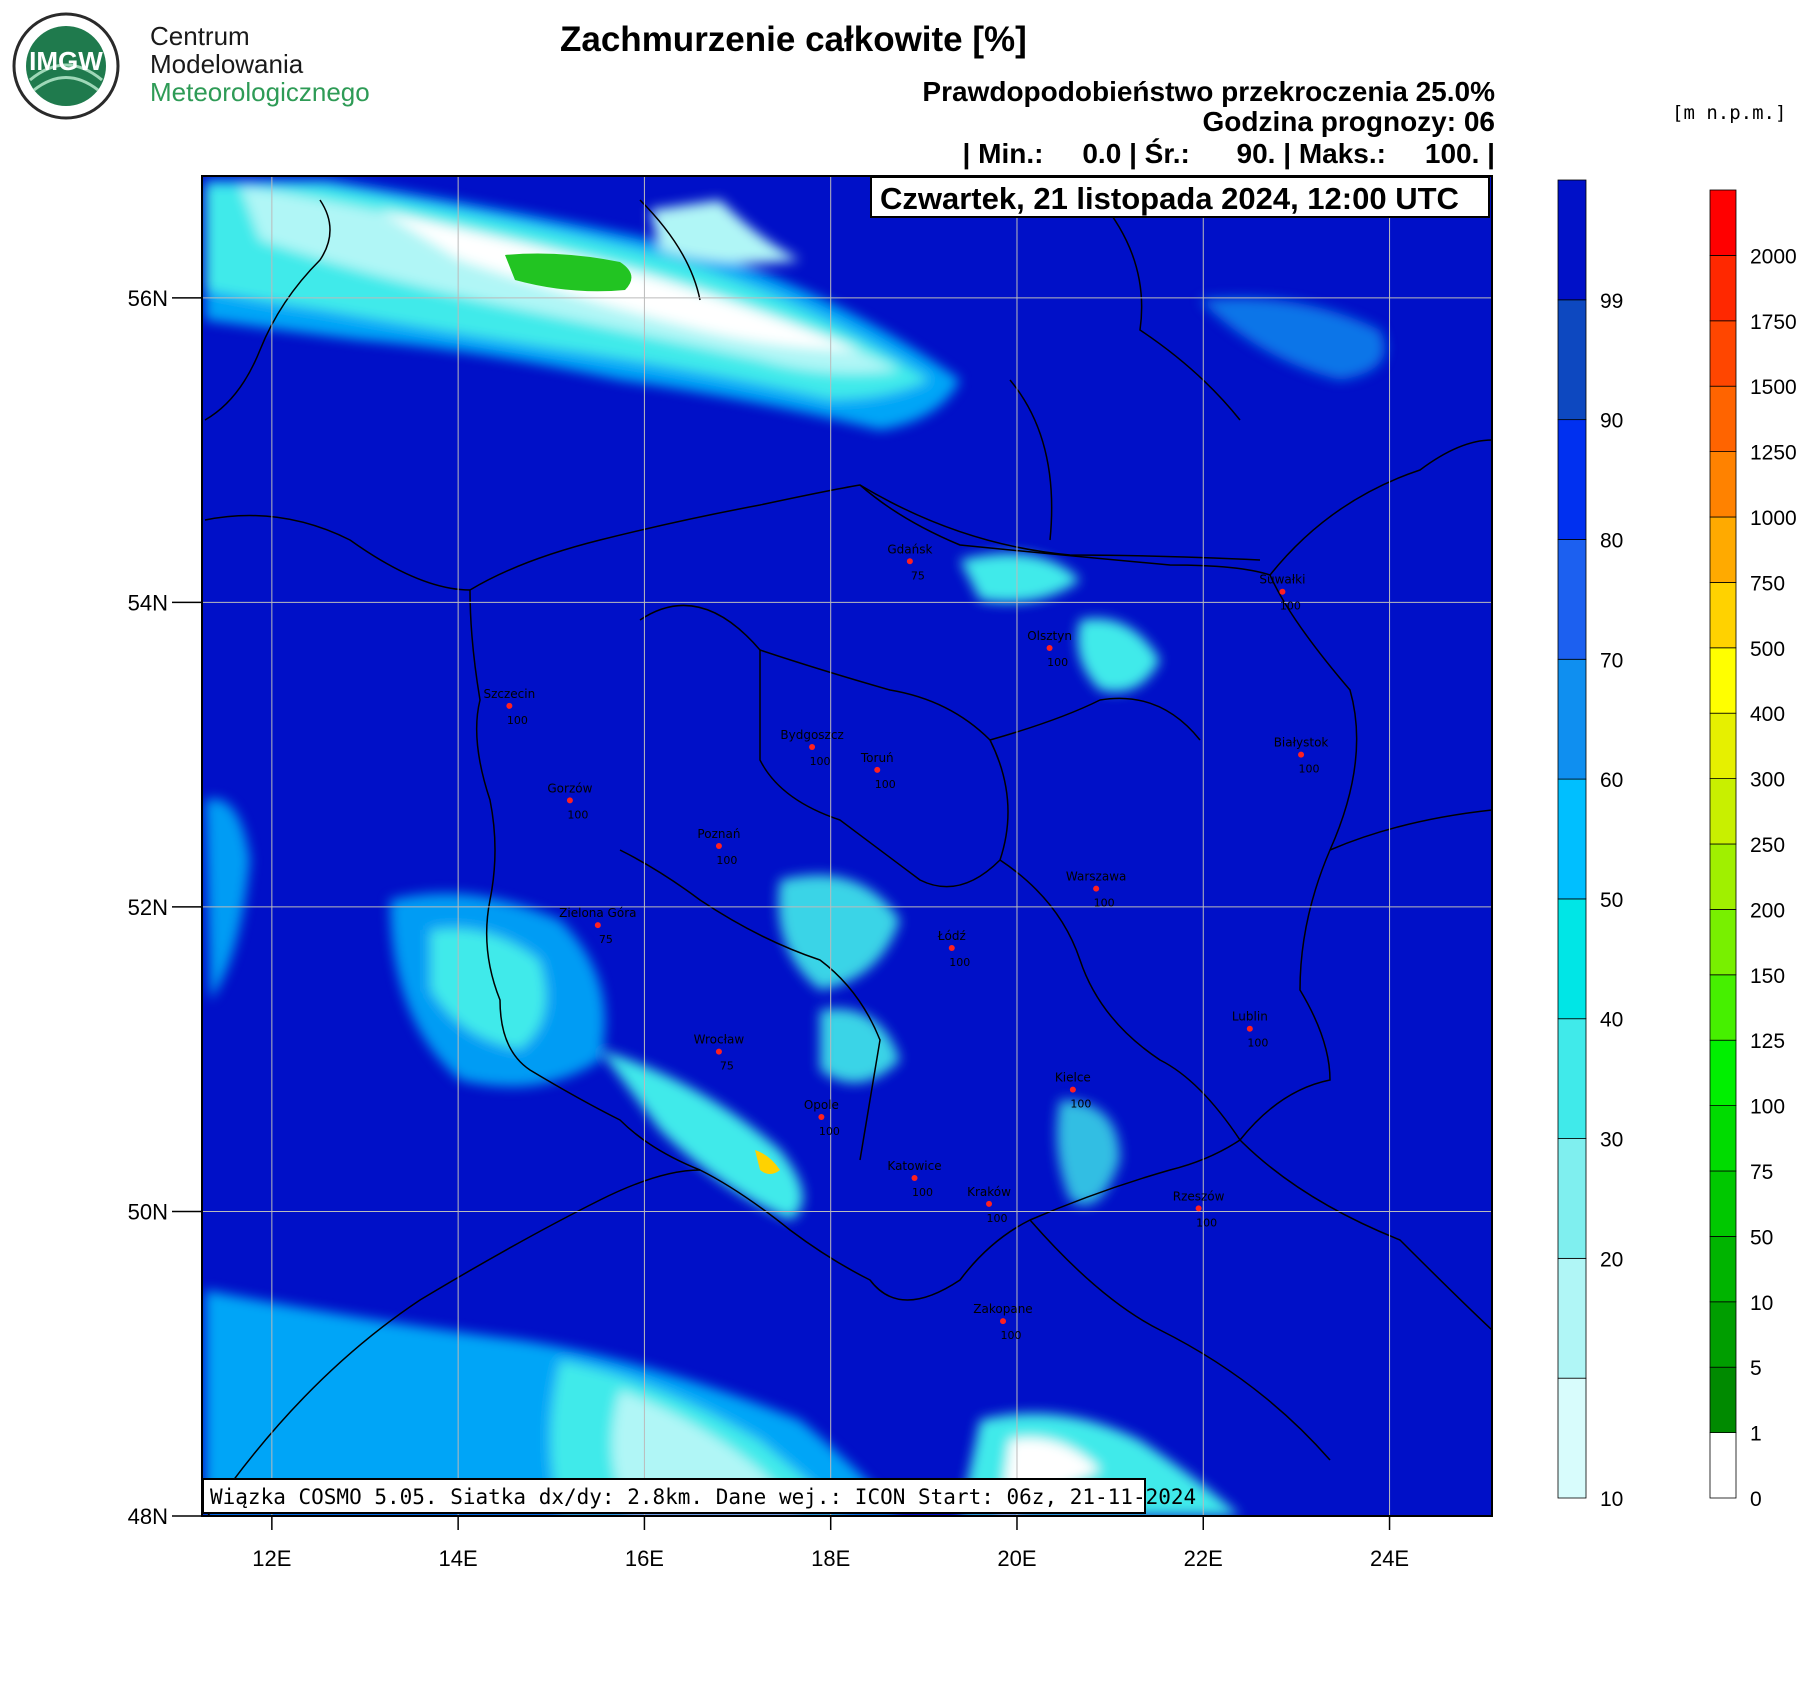 This screenshot has width=1800, height=1700. I want to click on cloud-legend-label: 20, so click(1611, 1259).